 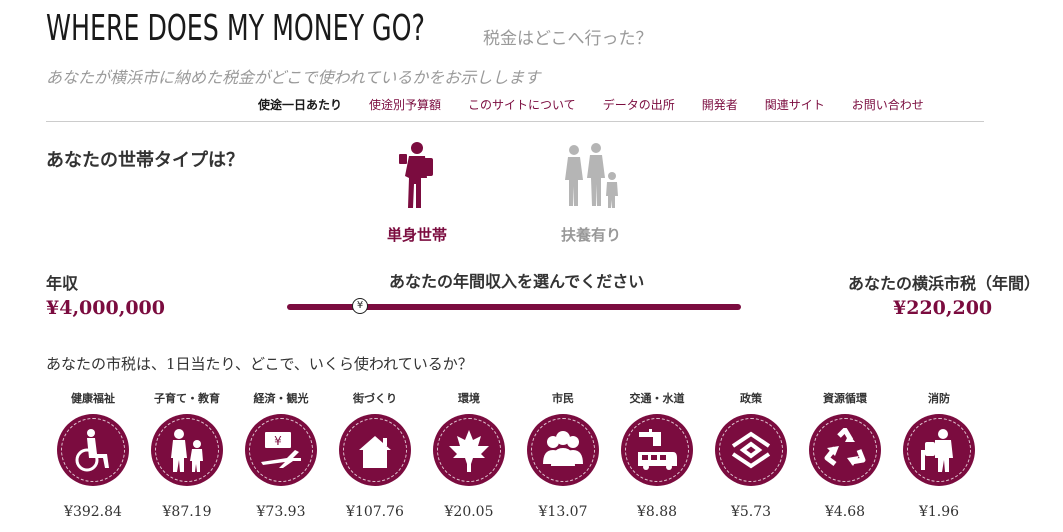 I want to click on category-amount: ¥87.19, so click(x=187, y=512).